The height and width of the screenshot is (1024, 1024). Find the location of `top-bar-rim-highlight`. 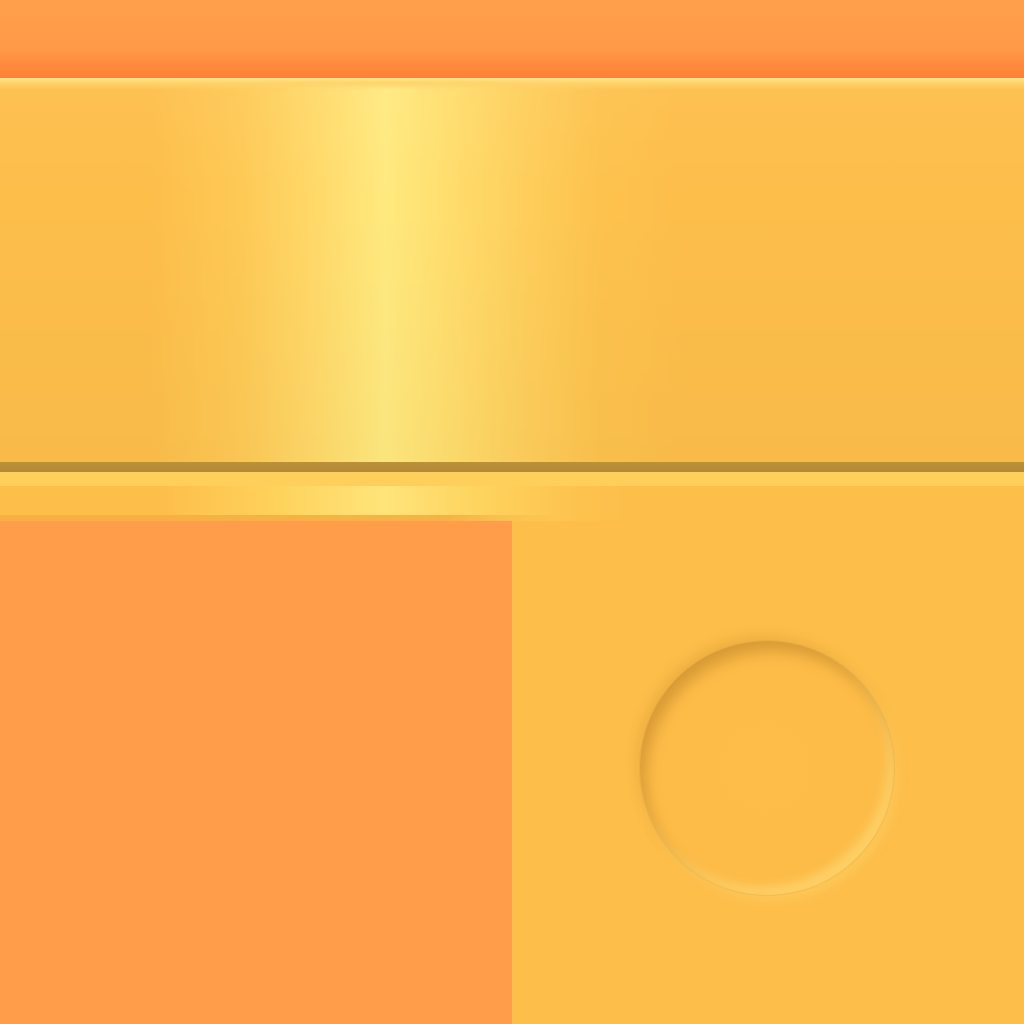

top-bar-rim-highlight is located at coordinates (512, 84).